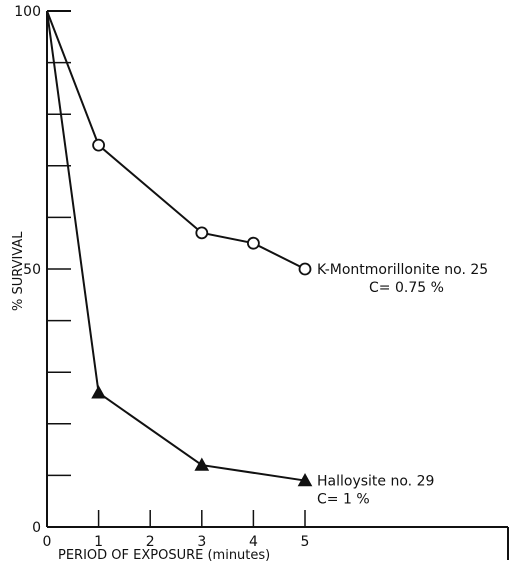 This screenshot has width=510, height=569. I want to click on series-annotation-name-halloysite: Halloysite no. 29, so click(375, 482).